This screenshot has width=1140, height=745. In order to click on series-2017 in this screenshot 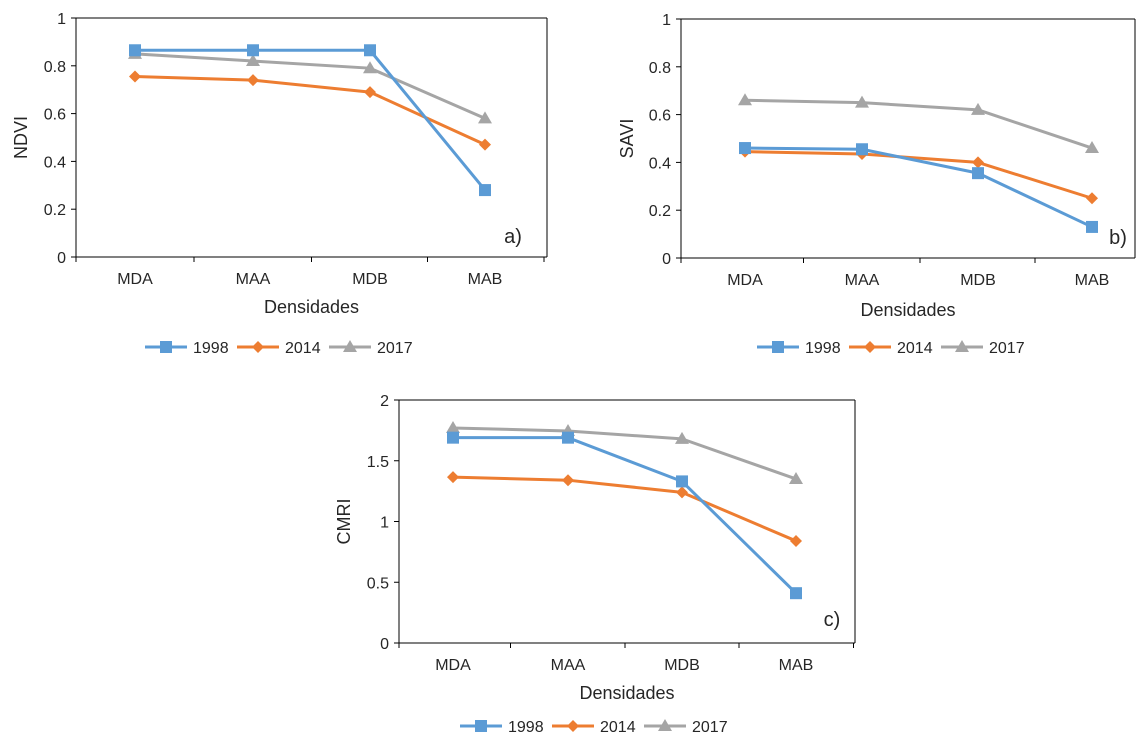, I will do `click(624, 452)`.